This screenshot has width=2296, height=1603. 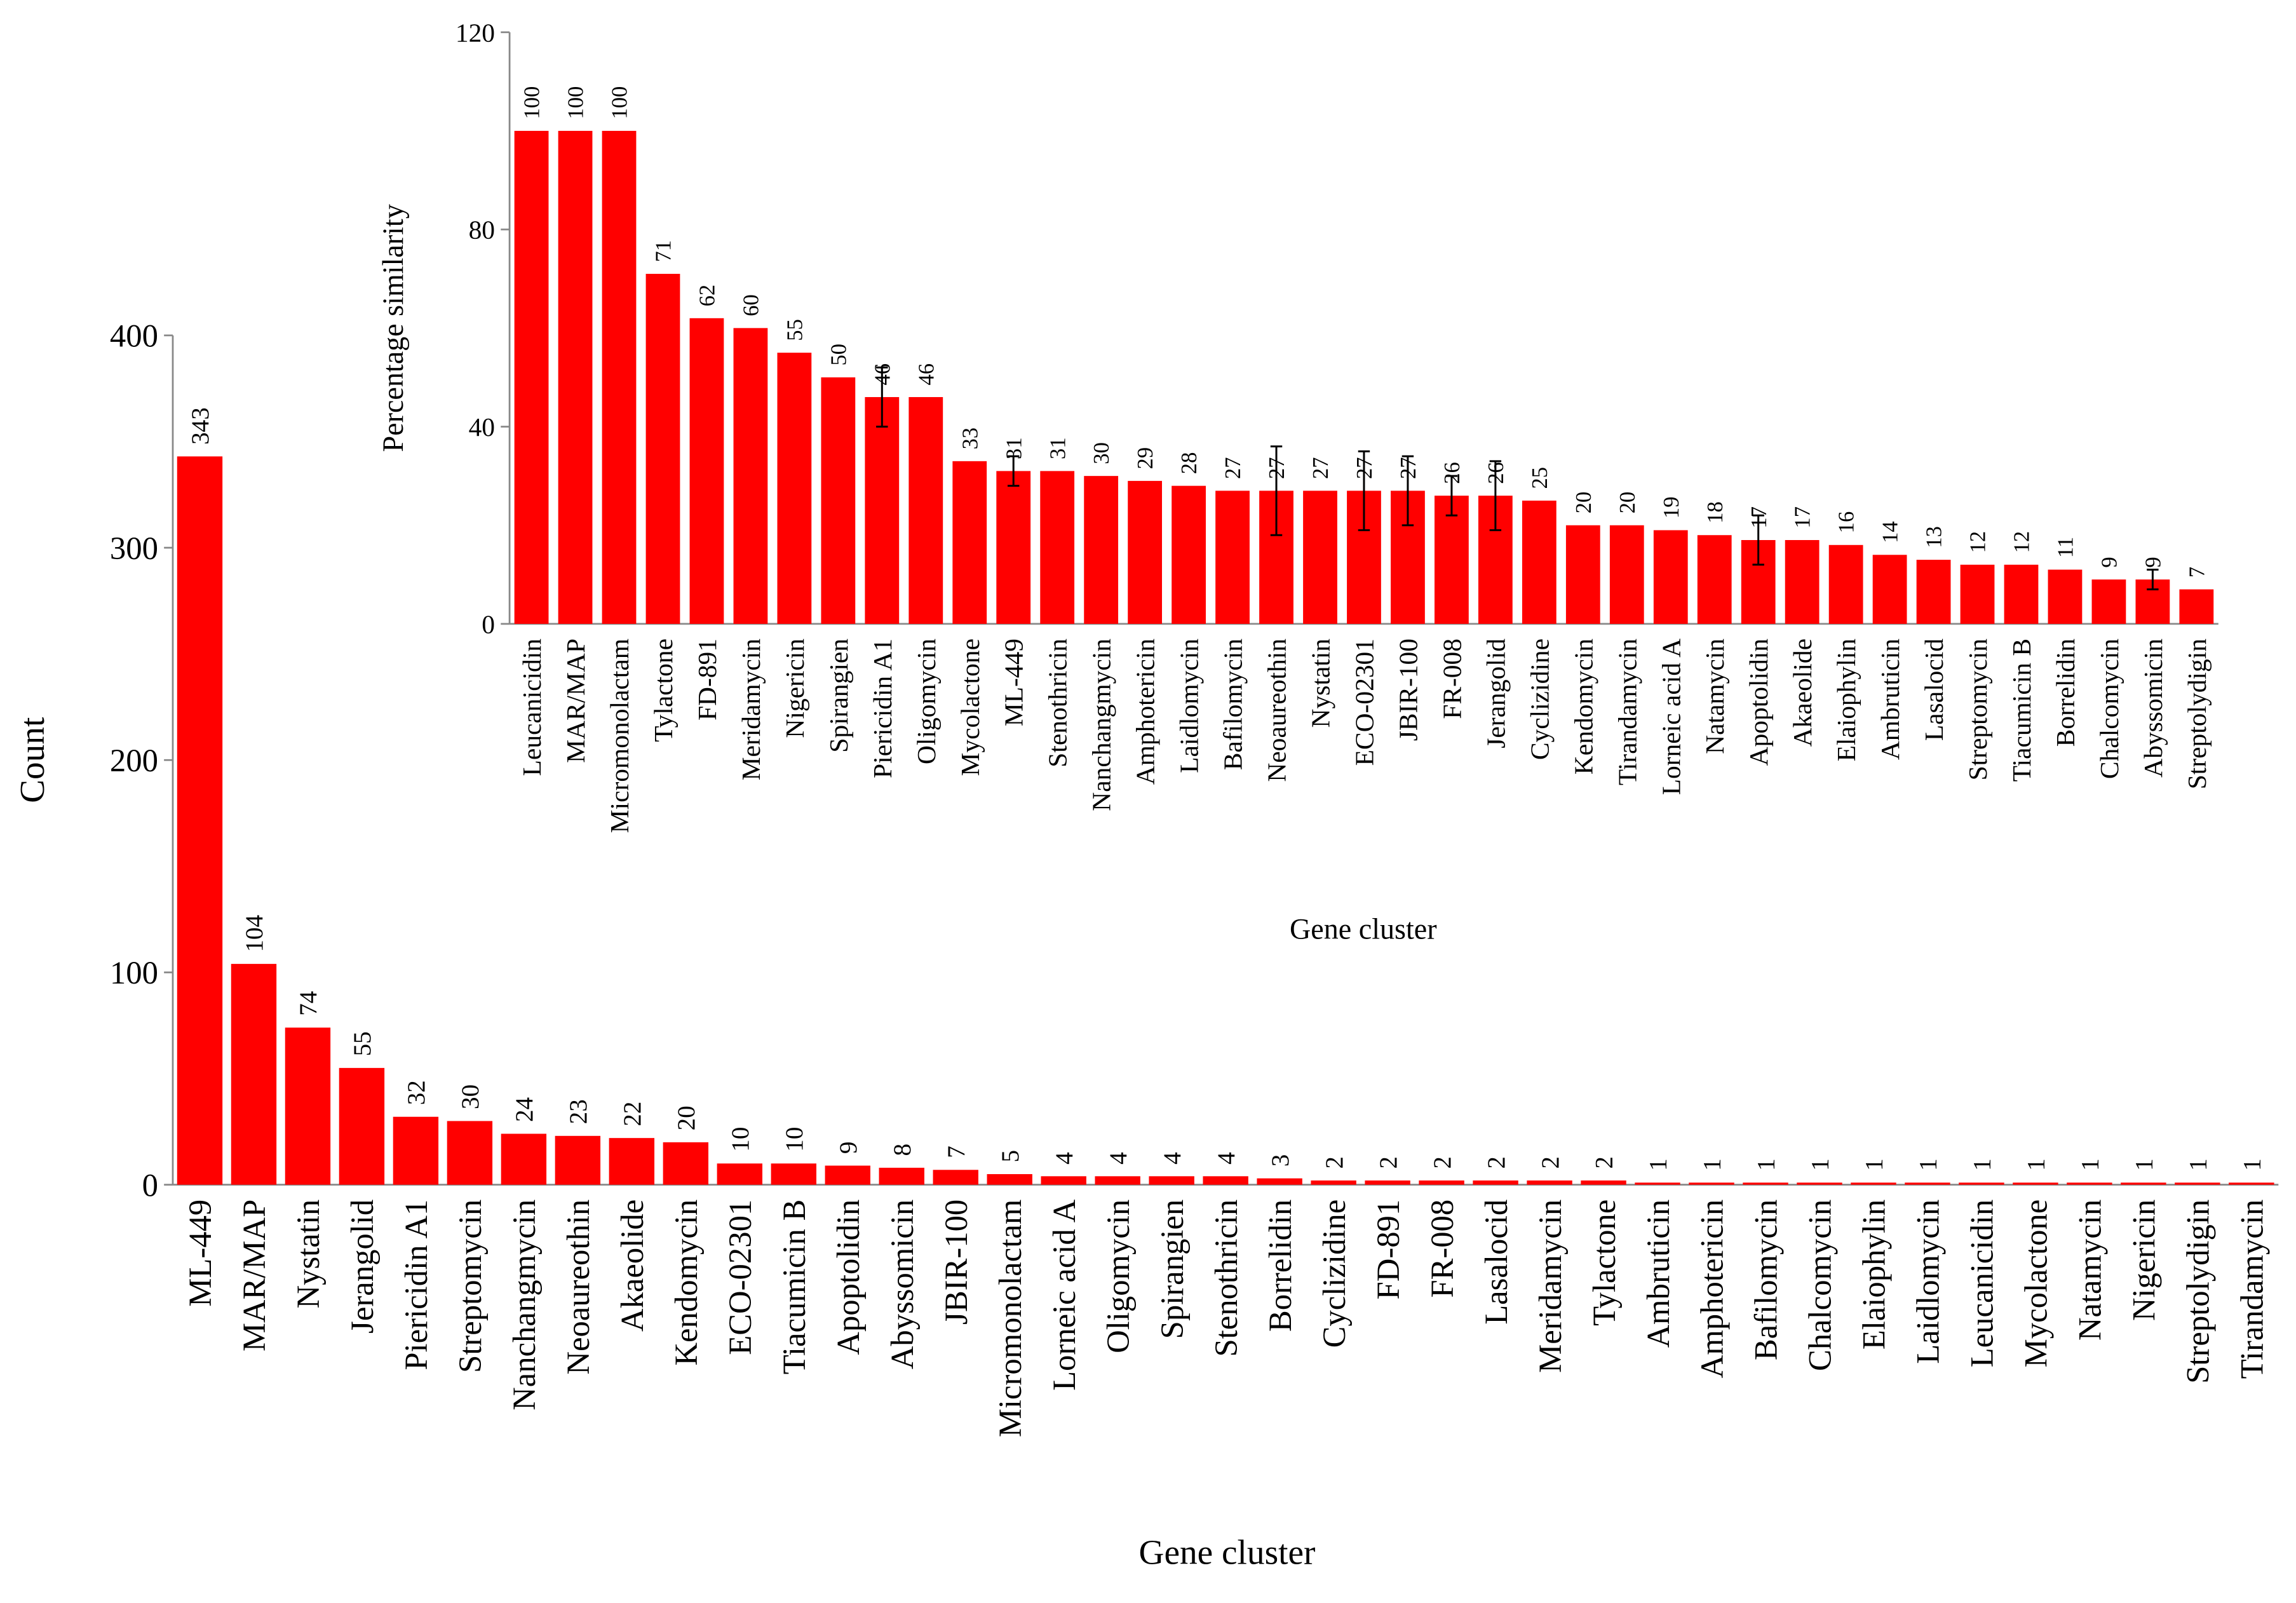 What do you see at coordinates (1934, 537) in the screenshot?
I see `value-label: 13` at bounding box center [1934, 537].